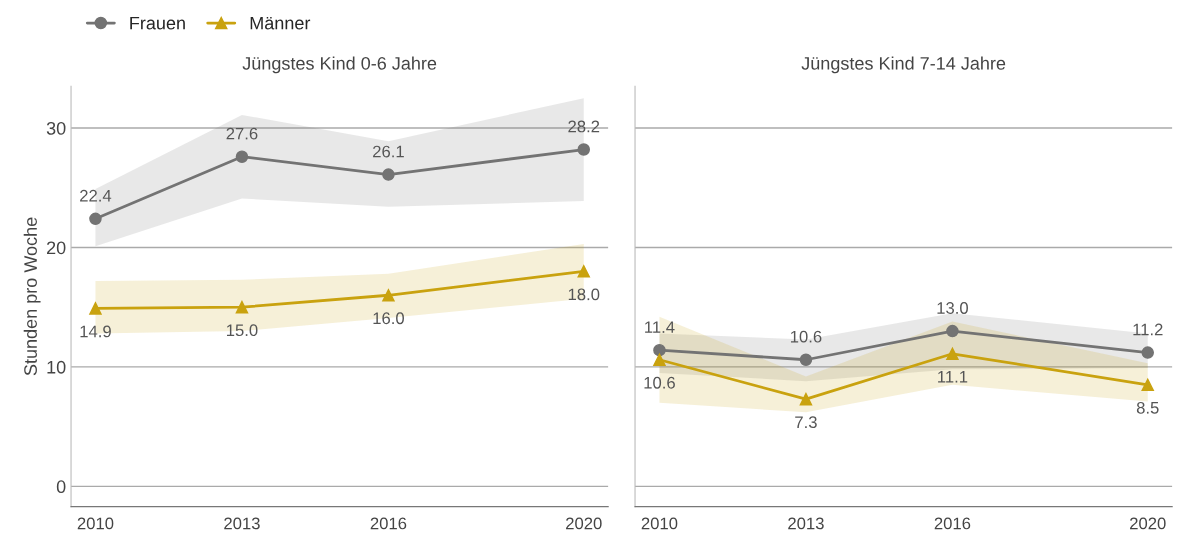  What do you see at coordinates (280, 23) in the screenshot?
I see `legend-label: Männer` at bounding box center [280, 23].